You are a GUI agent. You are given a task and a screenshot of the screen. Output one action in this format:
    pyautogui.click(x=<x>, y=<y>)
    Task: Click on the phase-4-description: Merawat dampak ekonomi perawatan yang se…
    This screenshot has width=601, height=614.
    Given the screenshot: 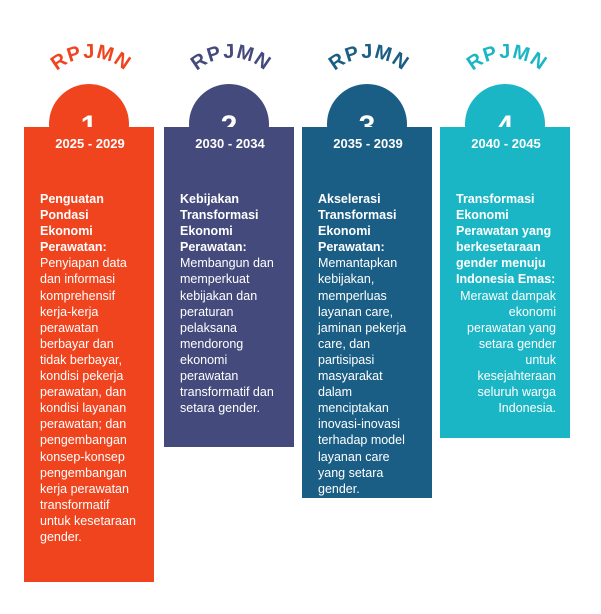 What is the action you would take?
    pyautogui.click(x=508, y=352)
    